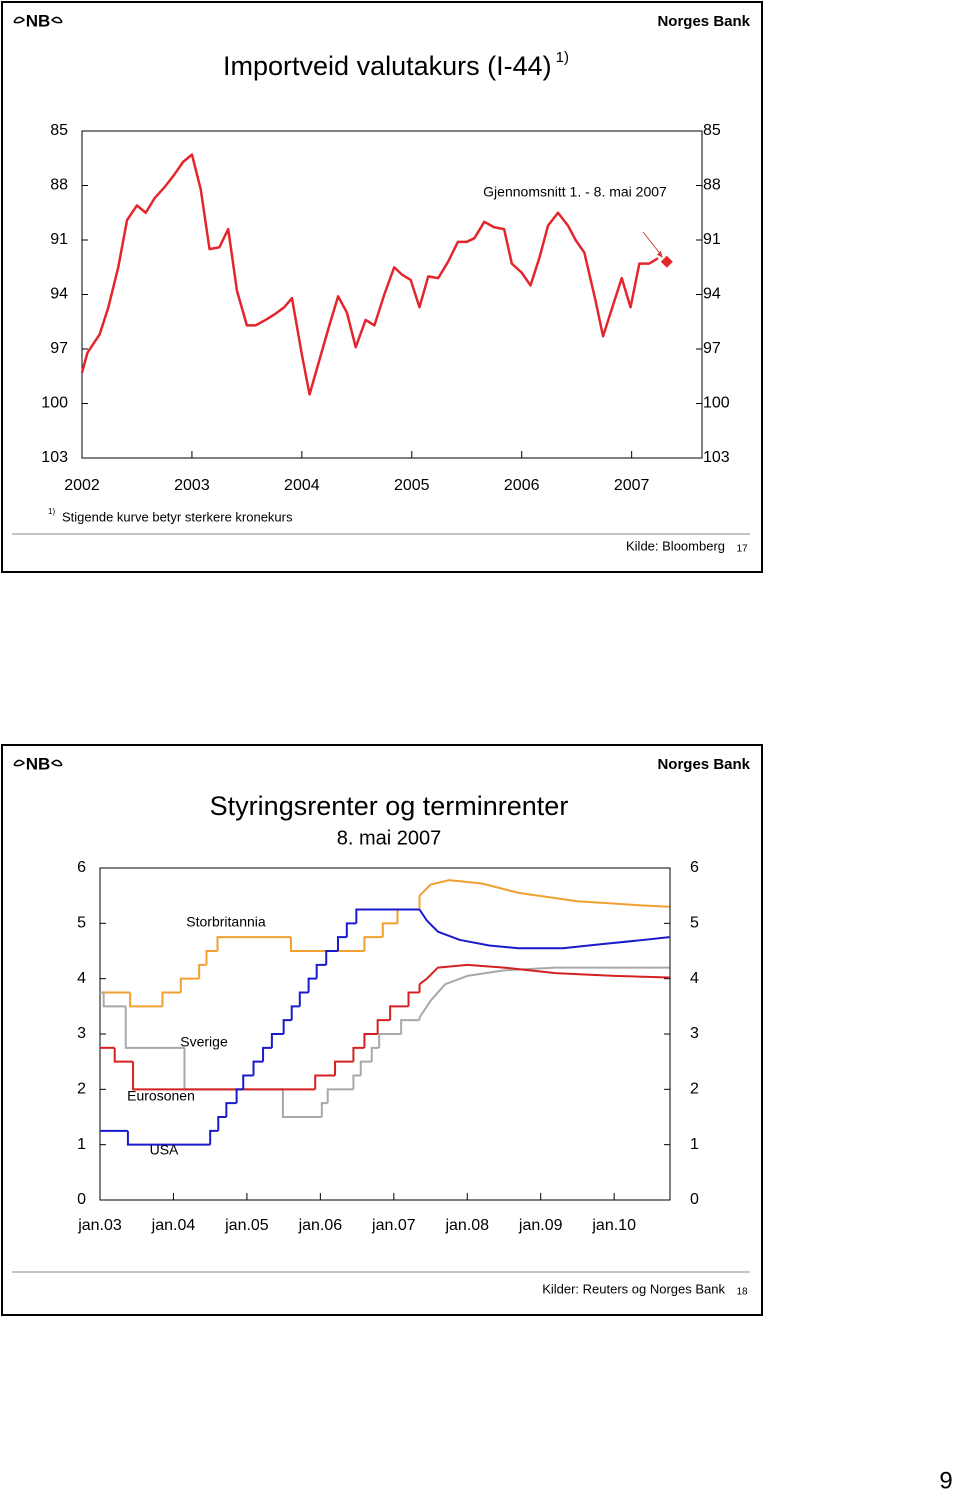  Describe the element at coordinates (54, 403) in the screenshot. I see `y-tick-label: 100` at that location.